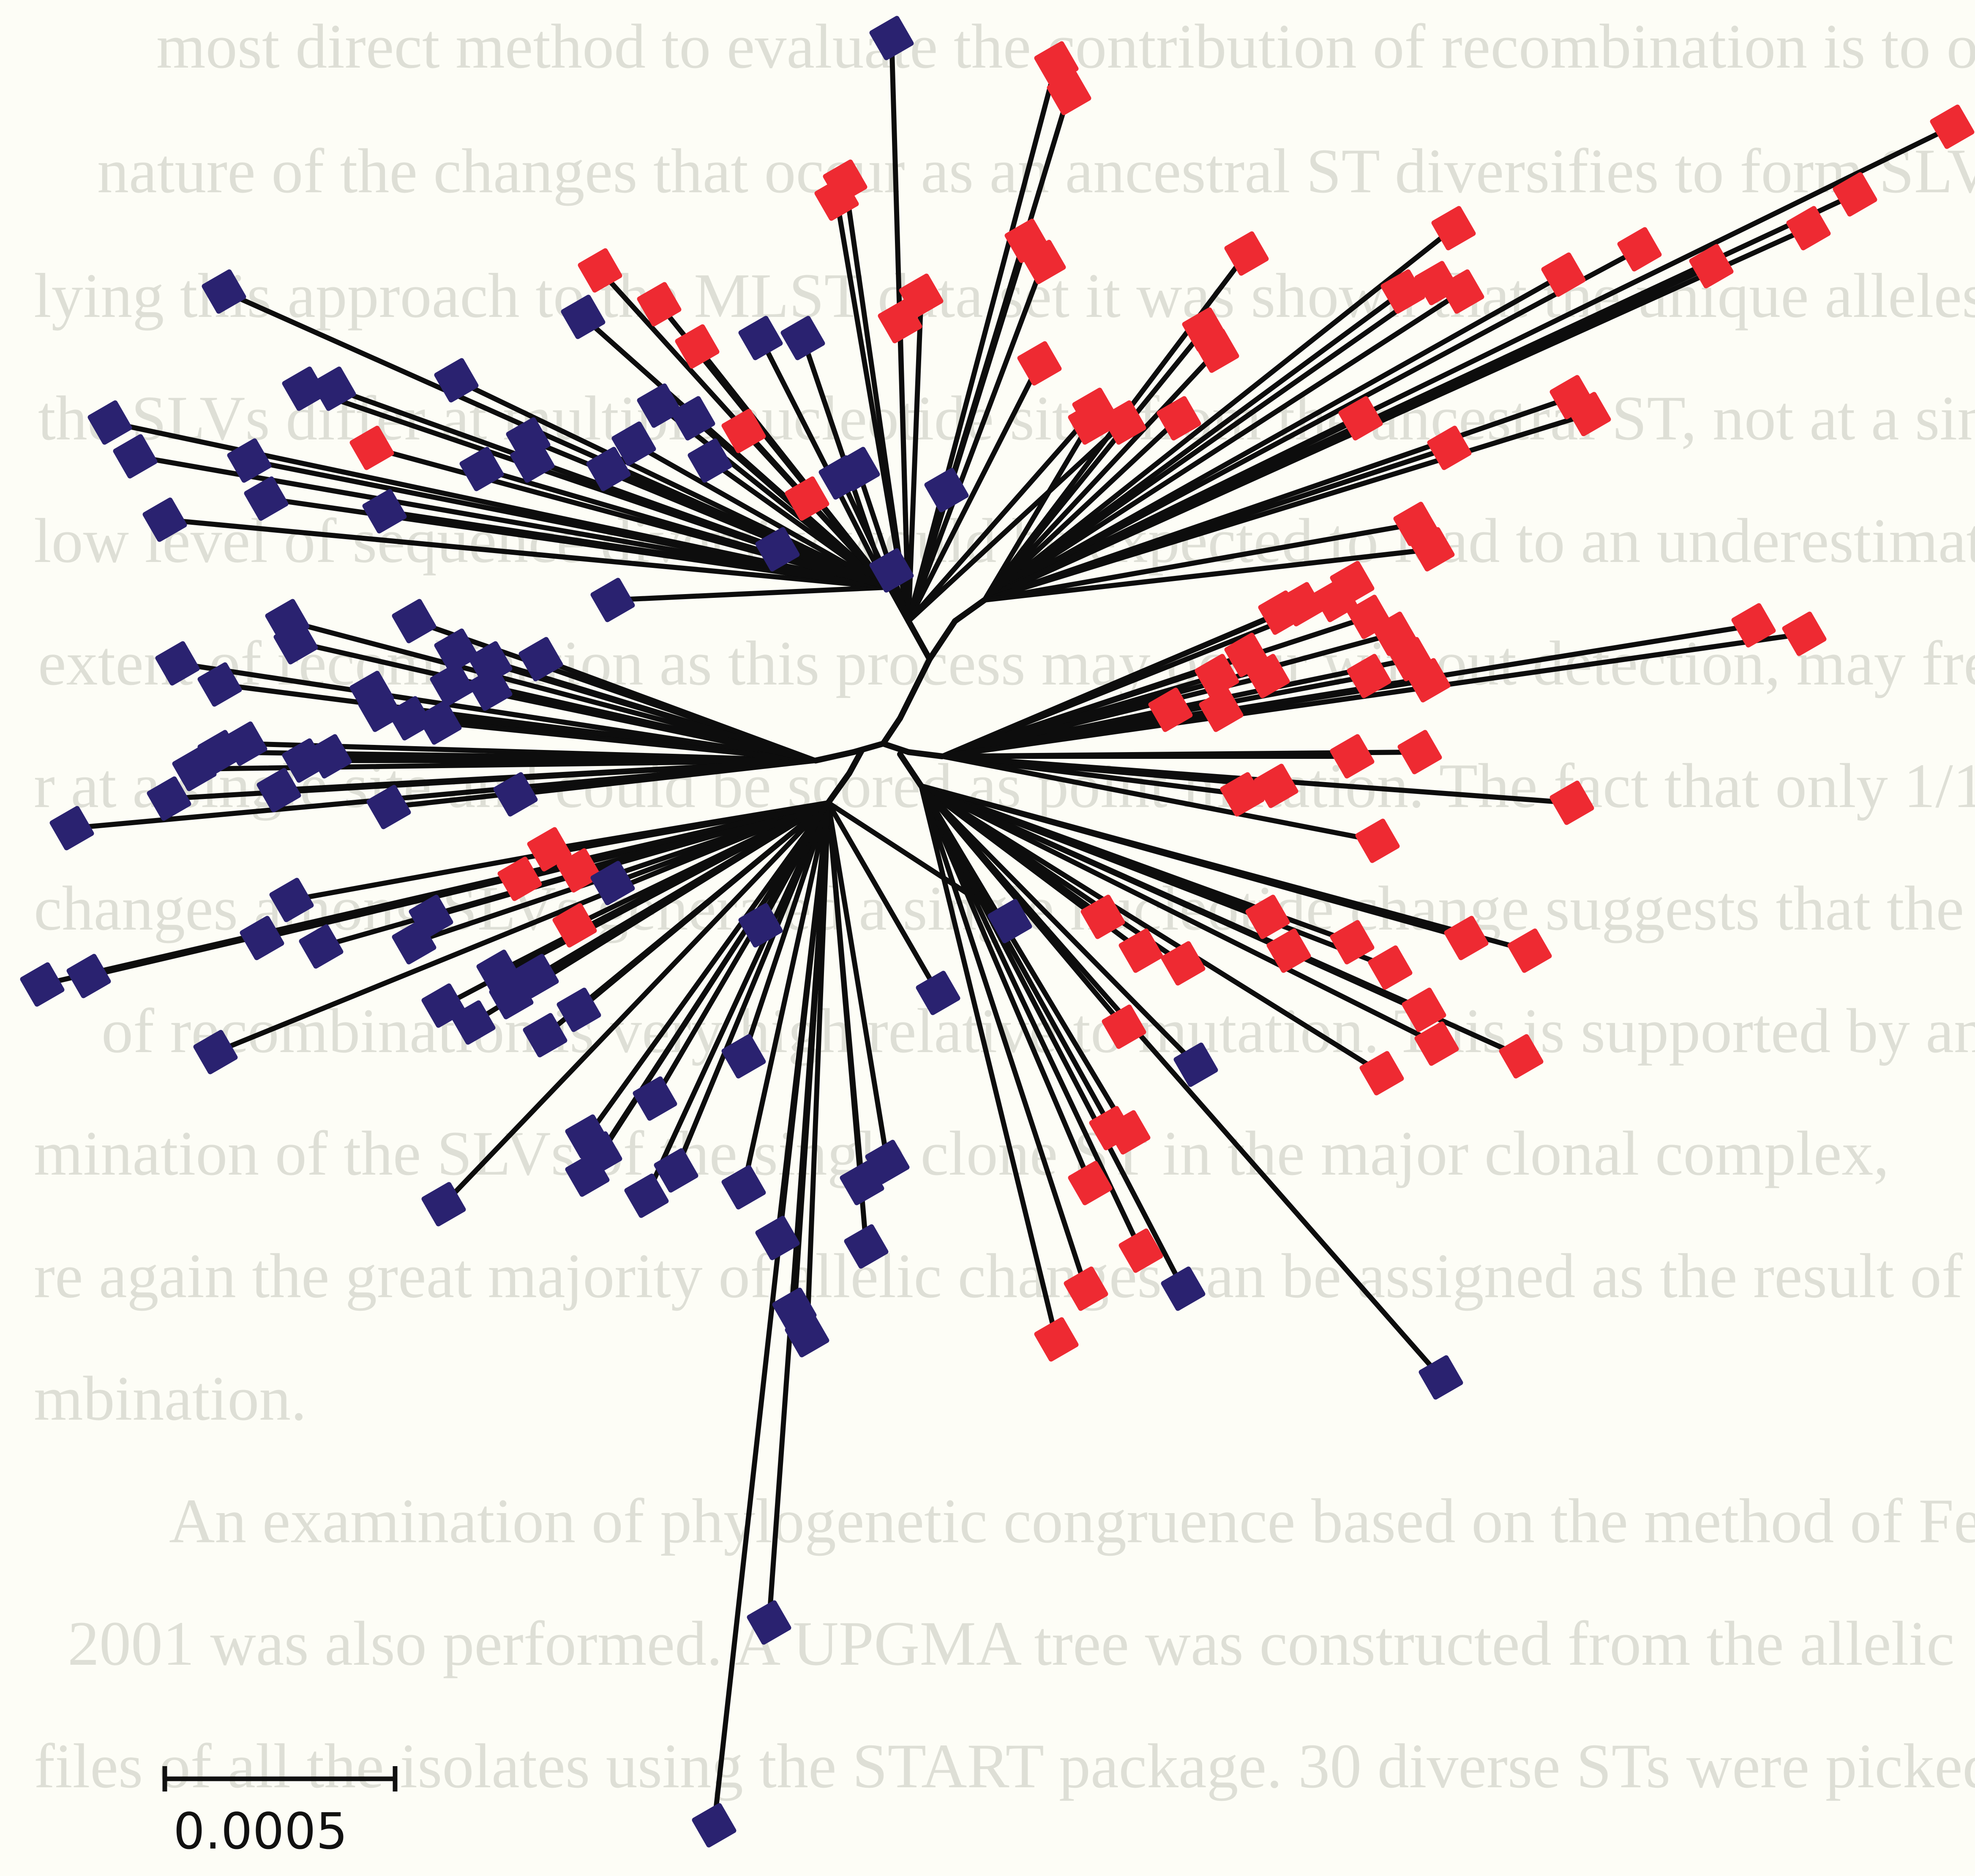  What do you see at coordinates (260, 1831) in the screenshot?
I see `scale-bar-label: 0.0005` at bounding box center [260, 1831].